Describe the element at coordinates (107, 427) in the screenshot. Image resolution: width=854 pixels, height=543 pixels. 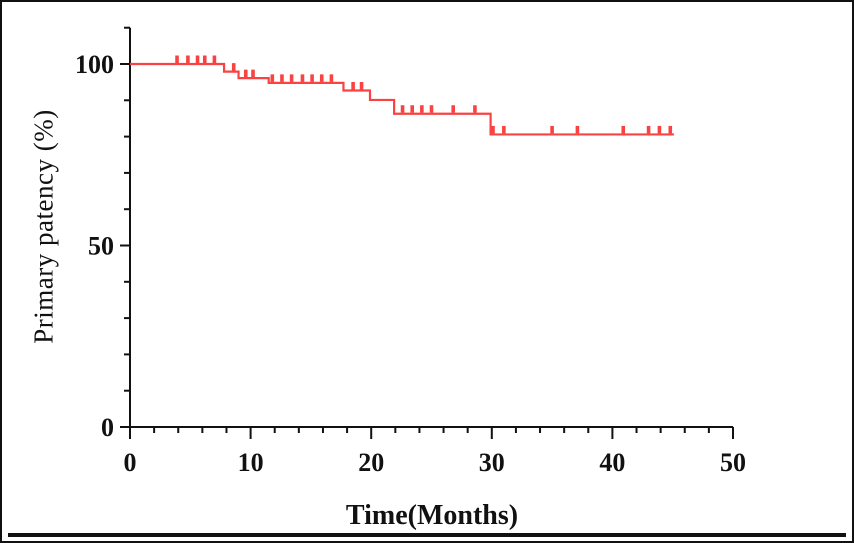
I see `y-tick-label: 0` at that location.